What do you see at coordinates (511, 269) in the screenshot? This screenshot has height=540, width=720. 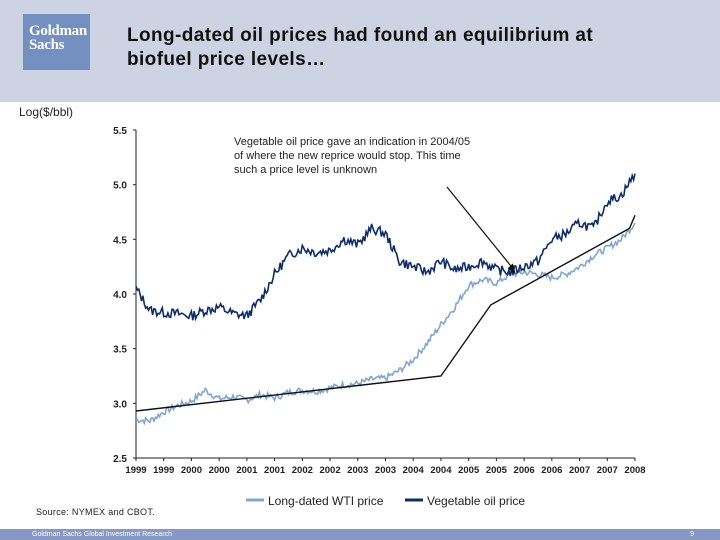 I see `annotation-arrowhead` at bounding box center [511, 269].